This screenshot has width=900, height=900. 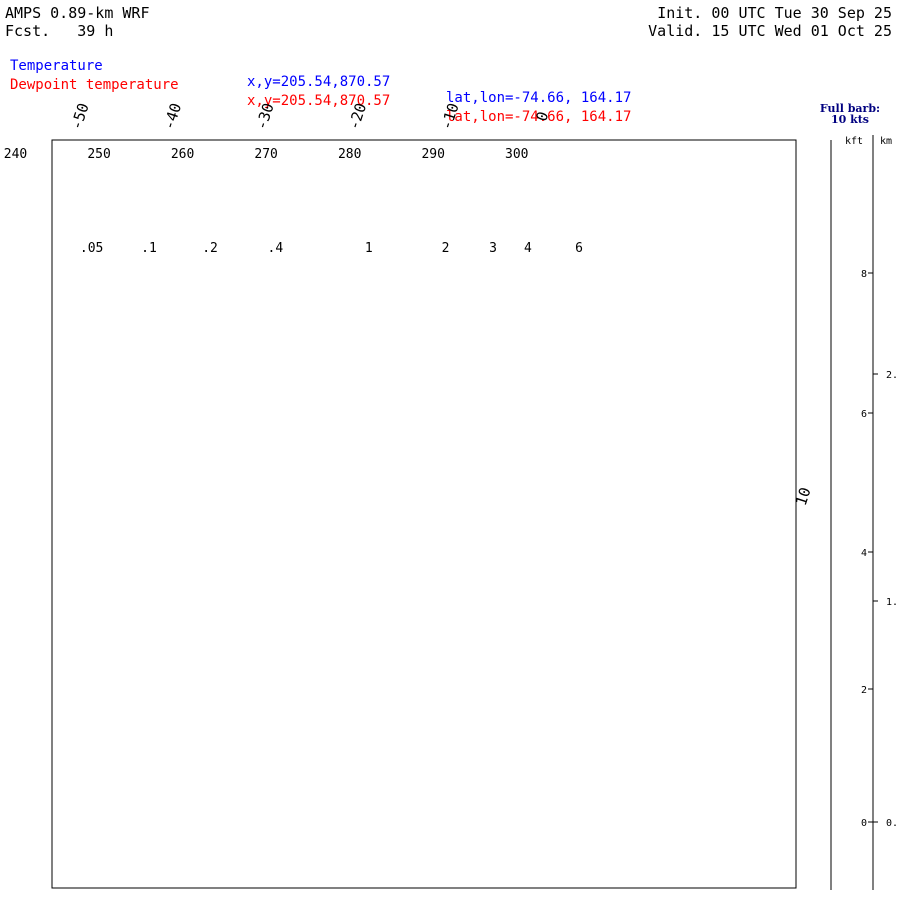 I want to click on isotherm-label: -50, so click(x=79, y=116).